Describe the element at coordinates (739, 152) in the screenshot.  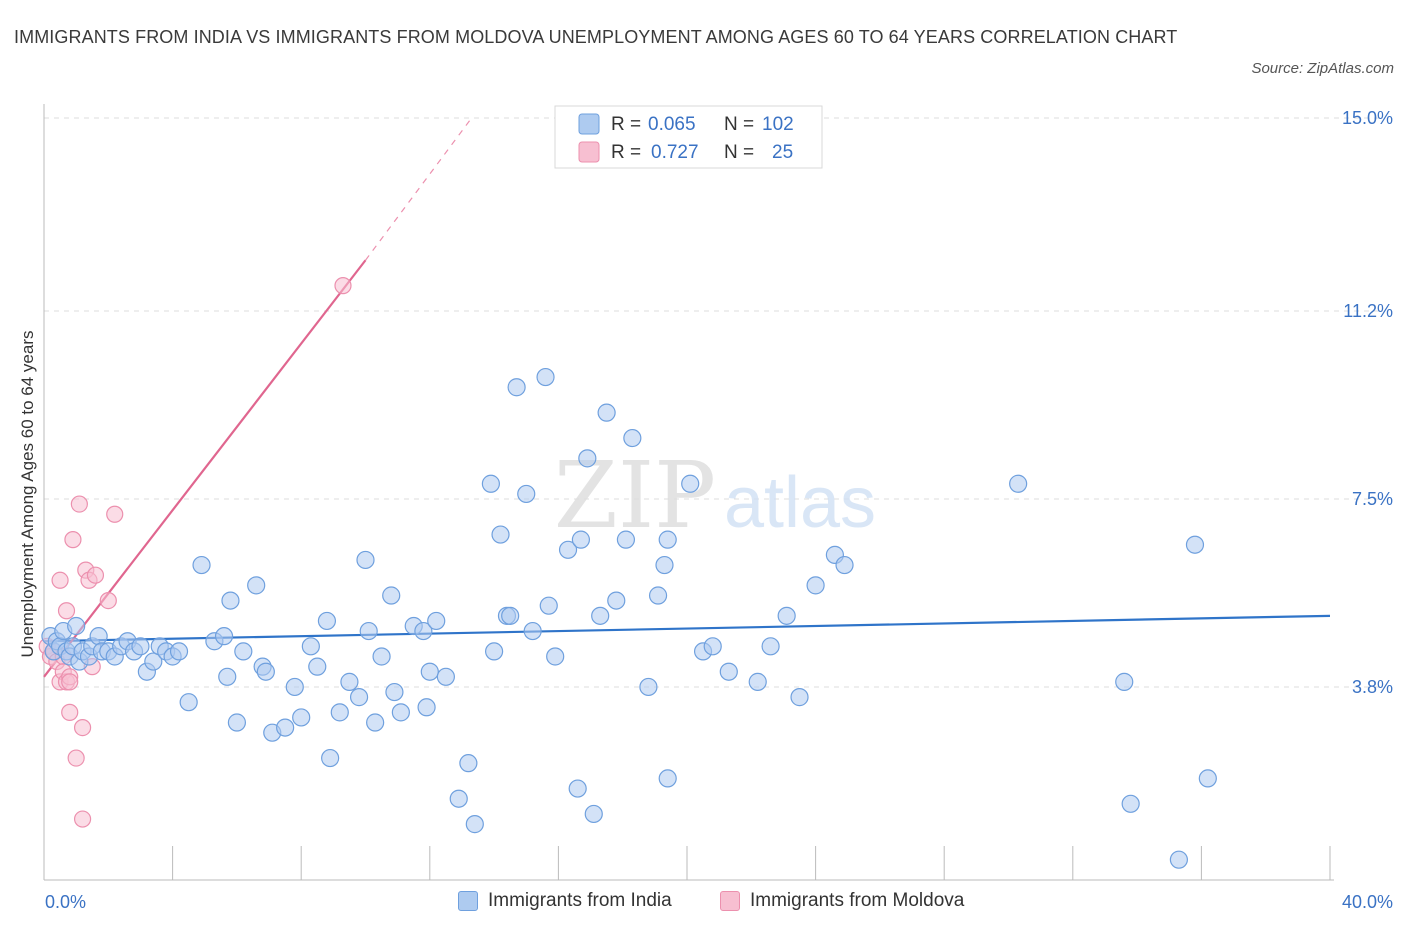
I see `legend-n-label-moldova: N =` at that location.